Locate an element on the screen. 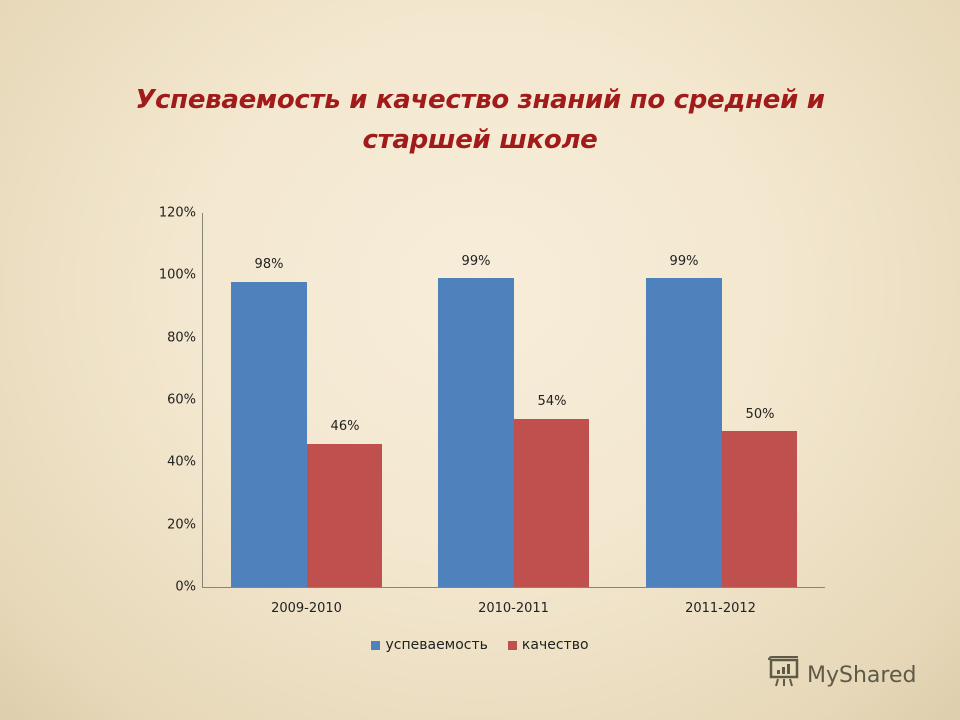  bar-label: 54% is located at coordinates (552, 401).